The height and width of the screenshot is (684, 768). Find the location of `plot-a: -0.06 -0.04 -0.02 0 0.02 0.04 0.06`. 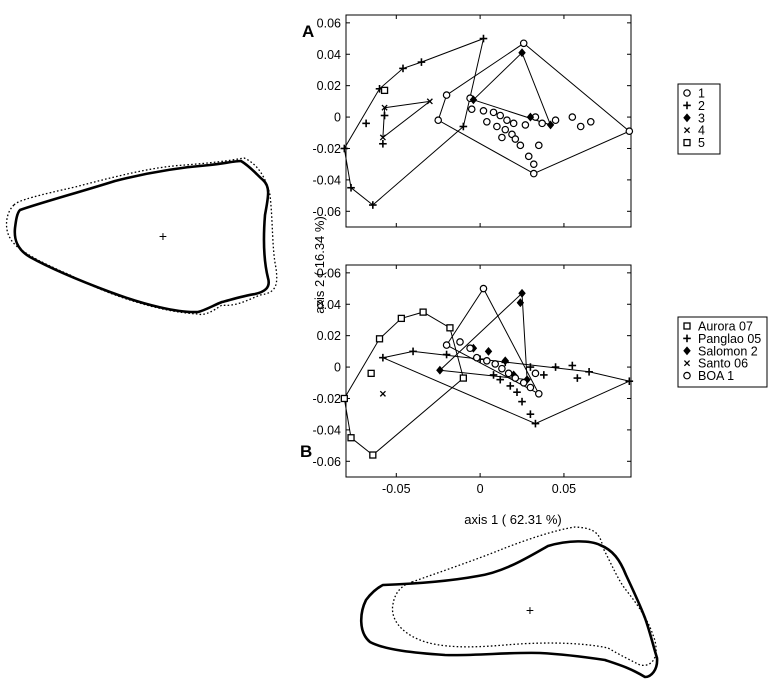

plot-a: -0.06 -0.04 -0.02 0 0.02 0.04 0.06 is located at coordinates (473, 121).